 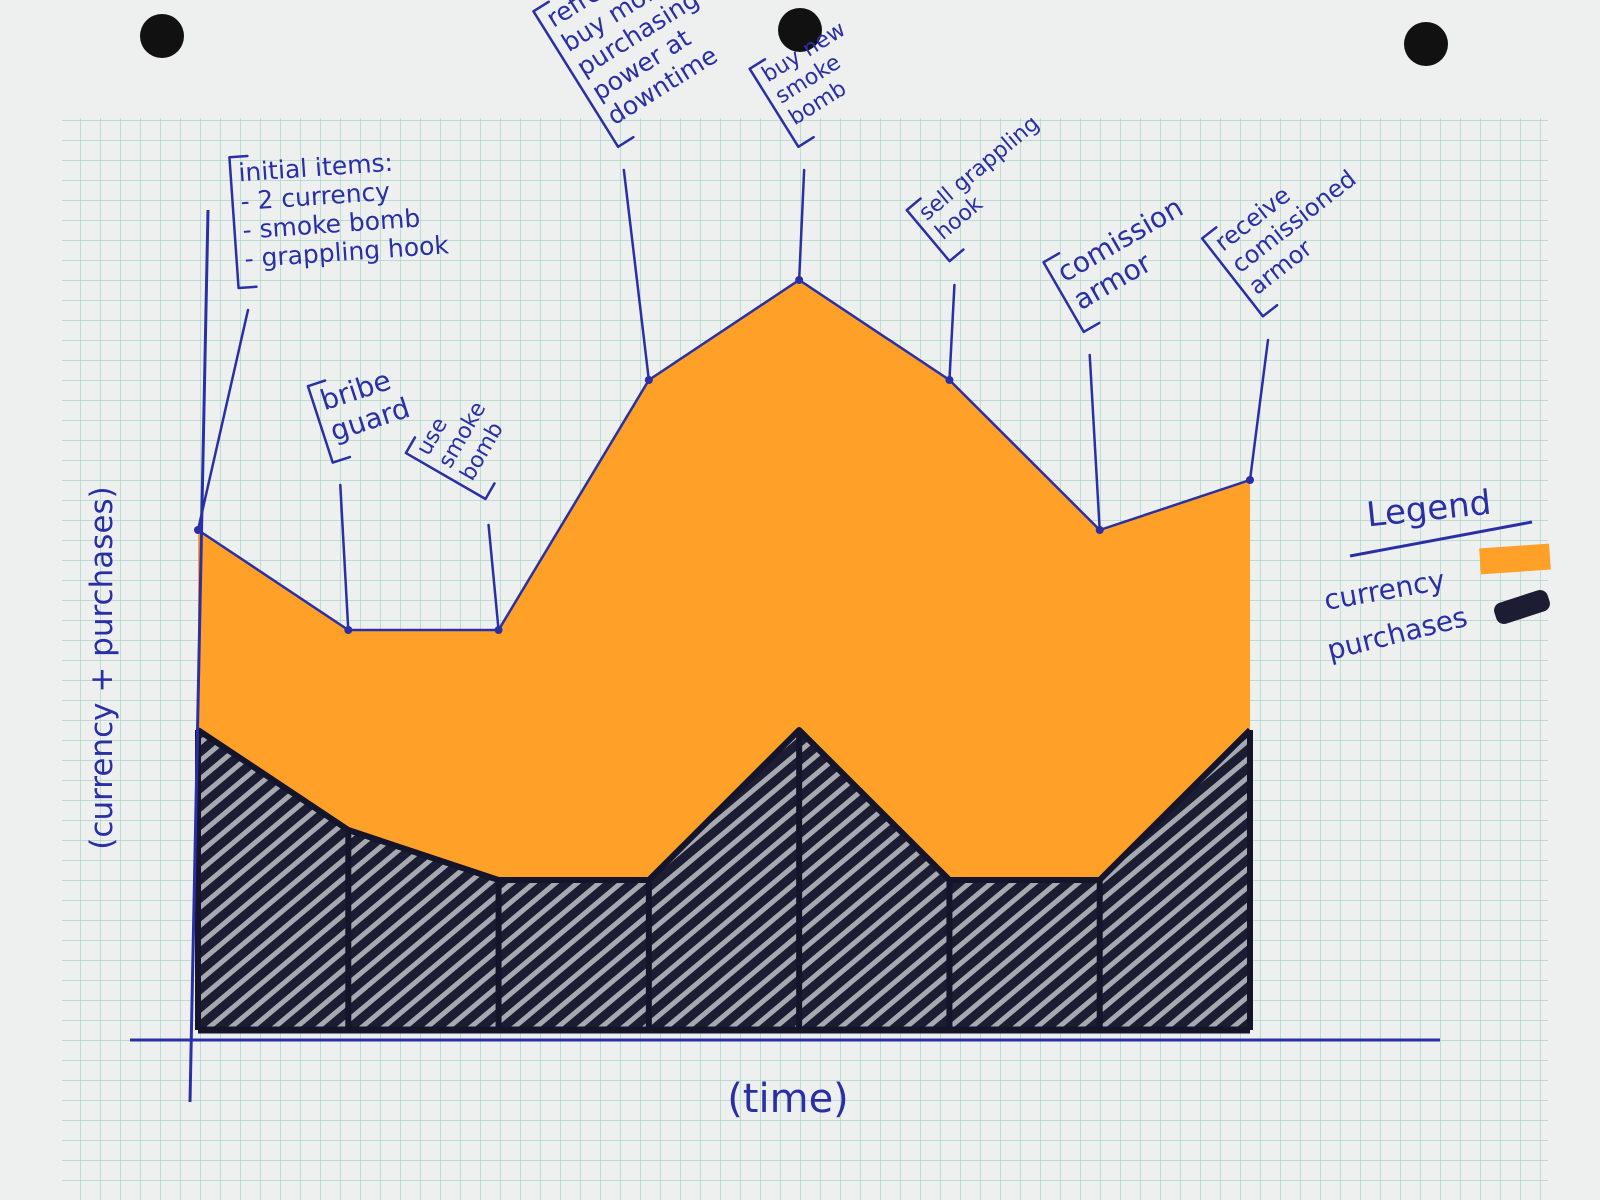 I want to click on legend-title-underline, so click(x=1441, y=539).